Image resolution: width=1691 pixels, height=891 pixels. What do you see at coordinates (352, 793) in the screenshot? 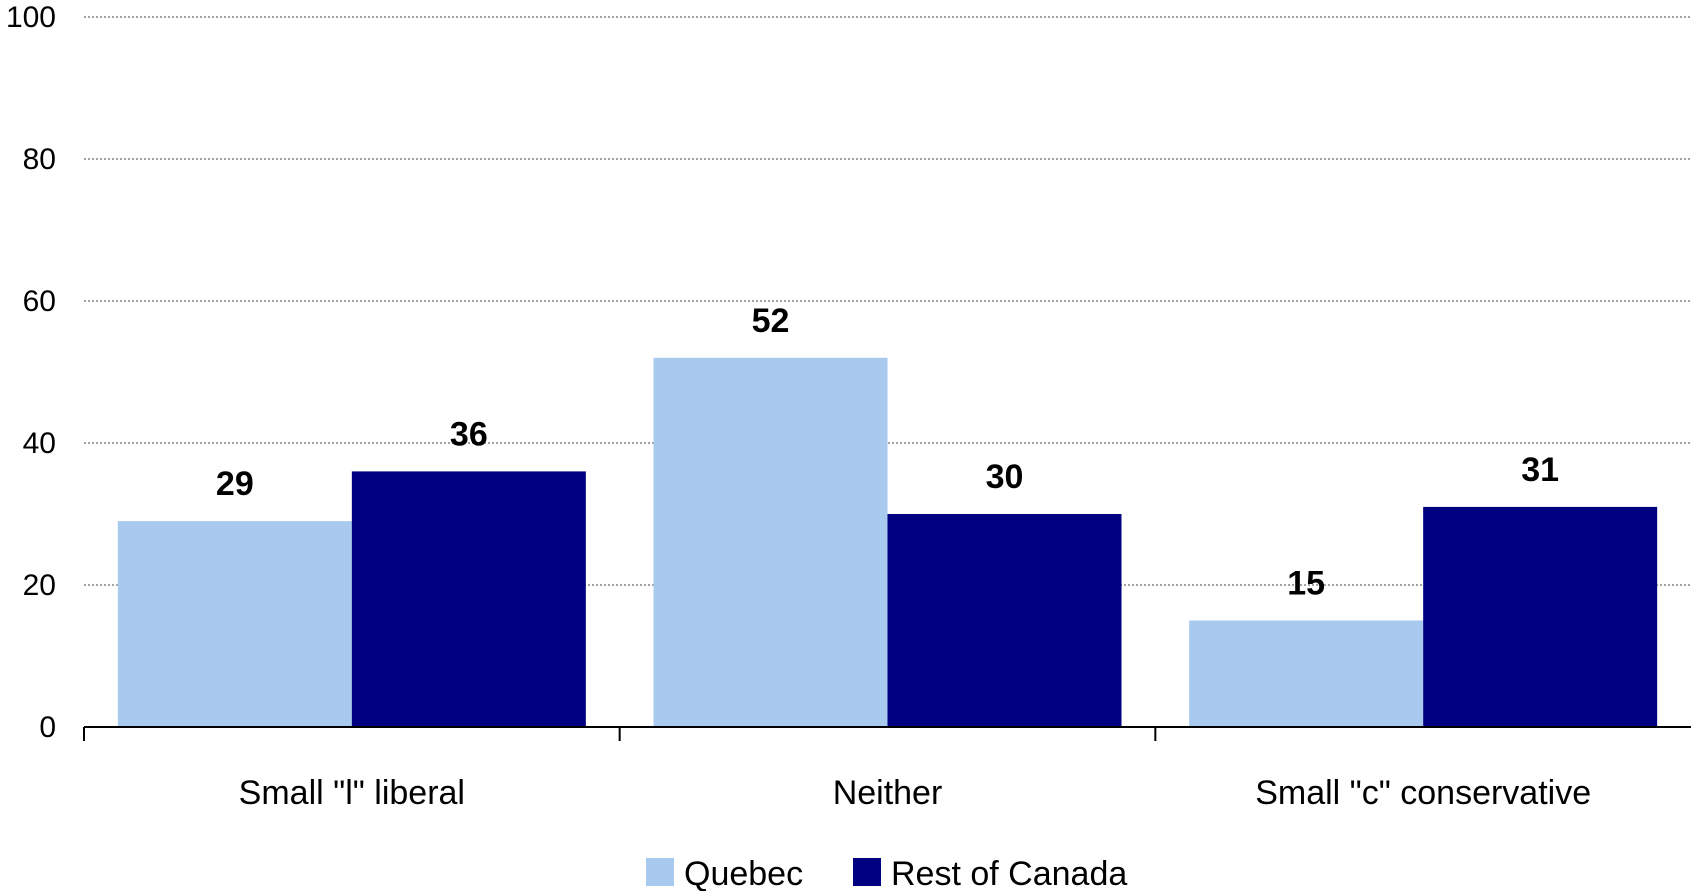
I see `category-label: Small "l" liberal` at bounding box center [352, 793].